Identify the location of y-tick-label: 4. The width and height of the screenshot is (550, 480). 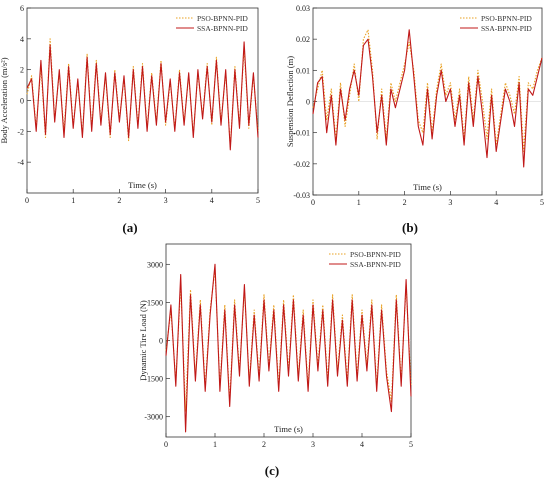
(22, 39).